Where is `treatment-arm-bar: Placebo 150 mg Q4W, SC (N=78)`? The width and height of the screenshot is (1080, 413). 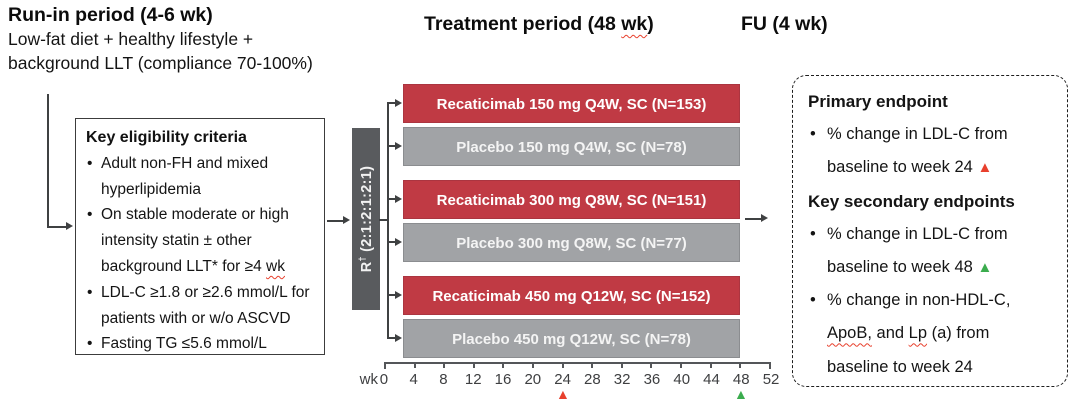 treatment-arm-bar: Placebo 150 mg Q4W, SC (N=78) is located at coordinates (571, 146).